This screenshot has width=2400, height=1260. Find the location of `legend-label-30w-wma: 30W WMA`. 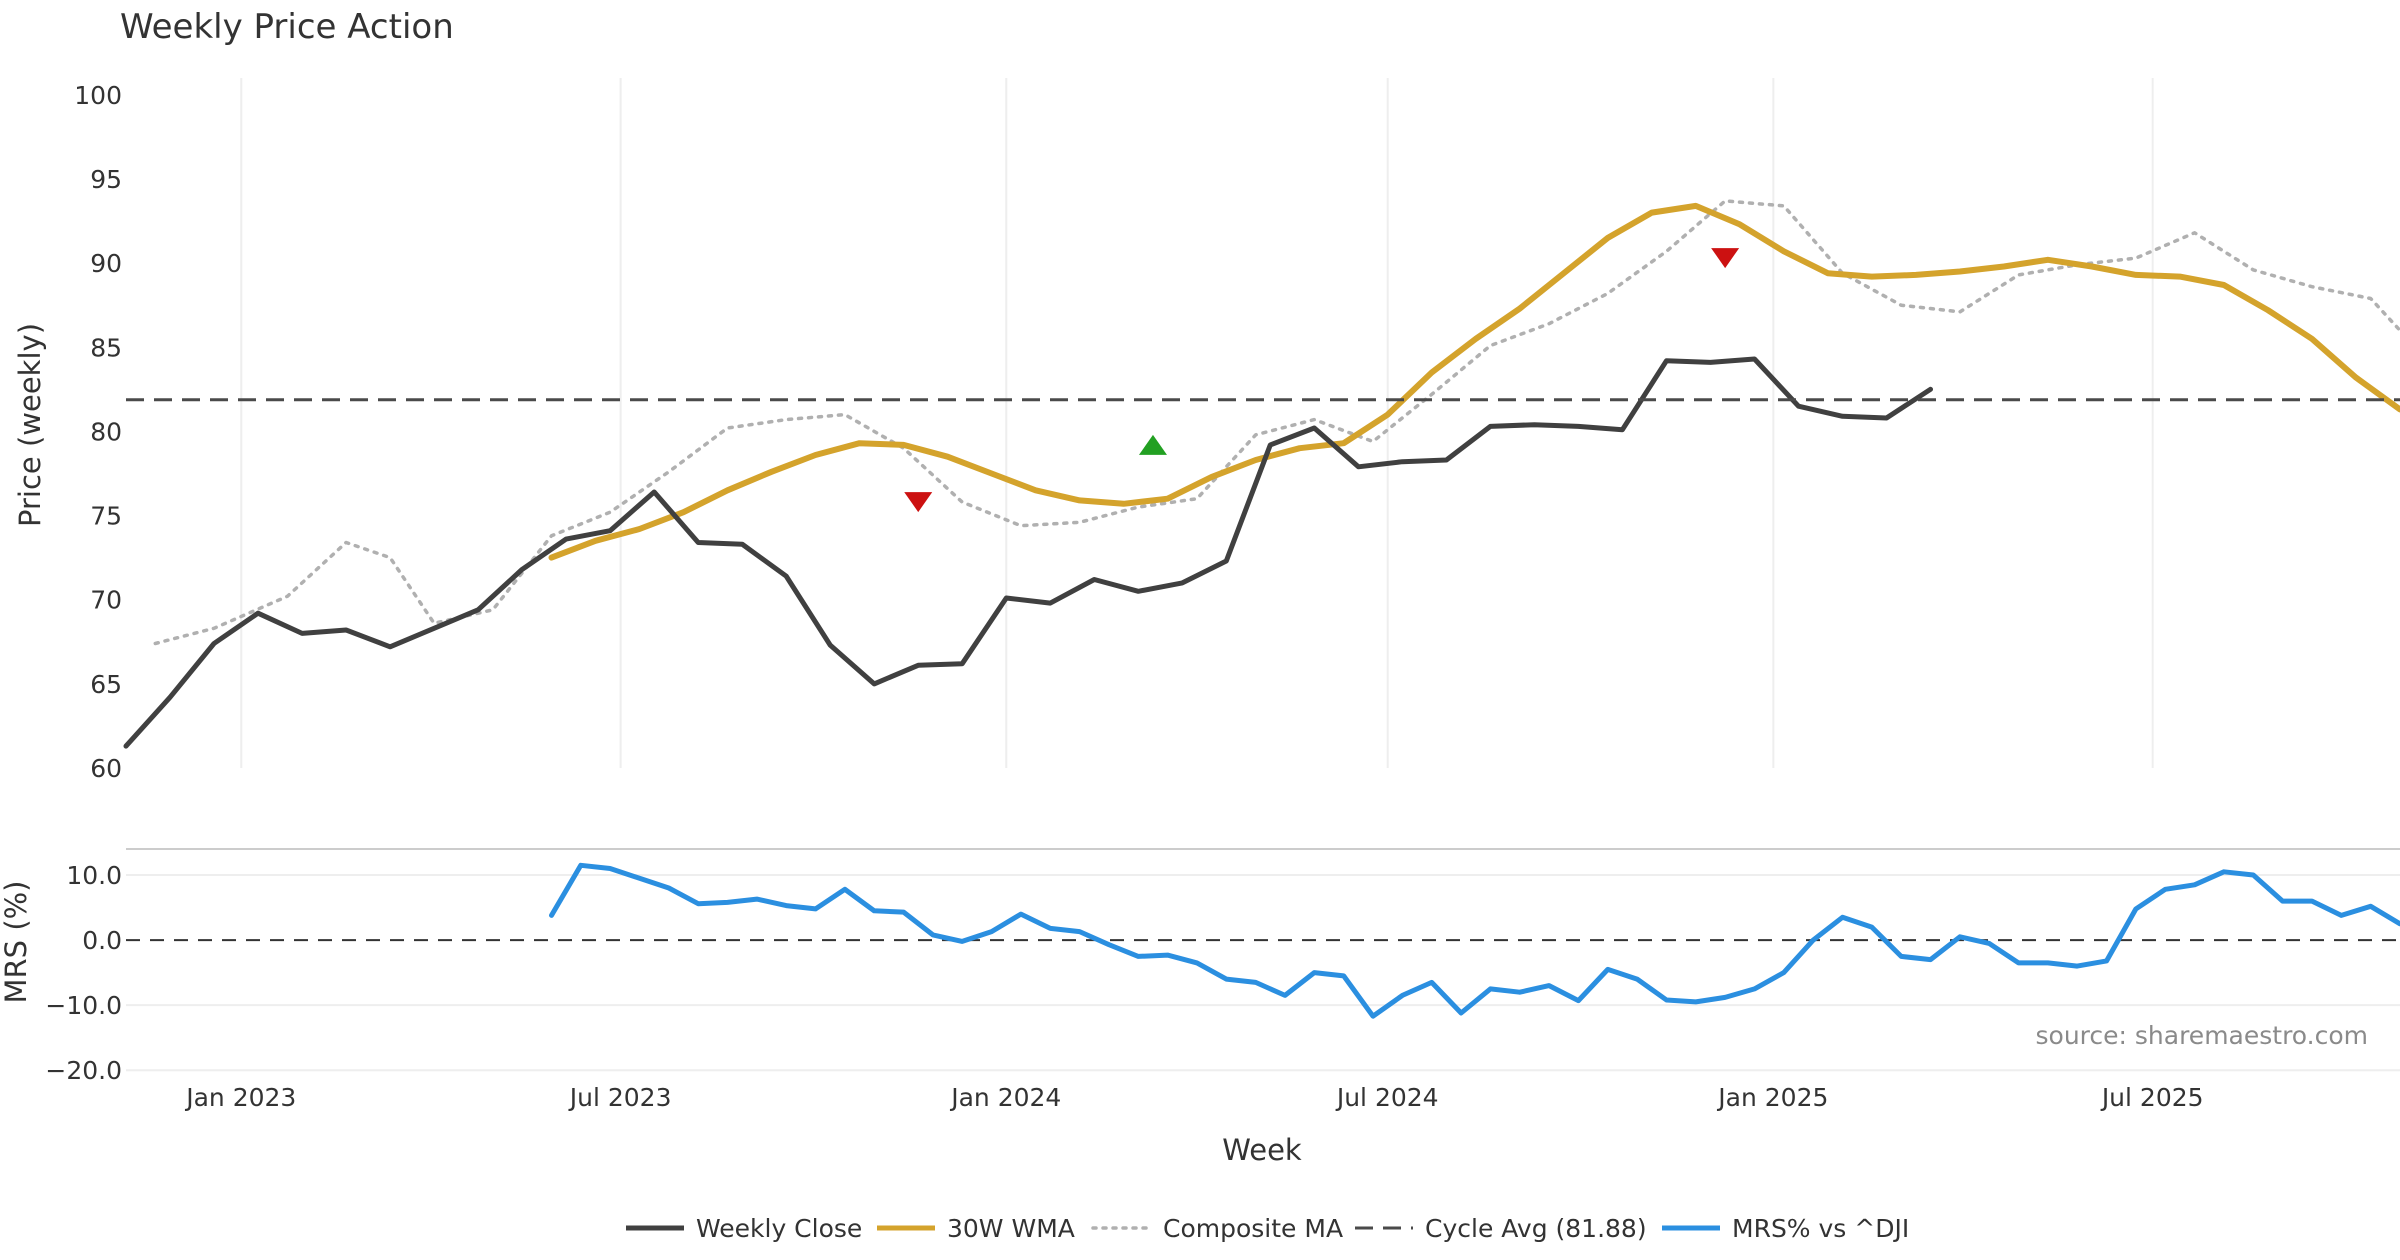

legend-label-30w-wma: 30W WMA is located at coordinates (1011, 1228).